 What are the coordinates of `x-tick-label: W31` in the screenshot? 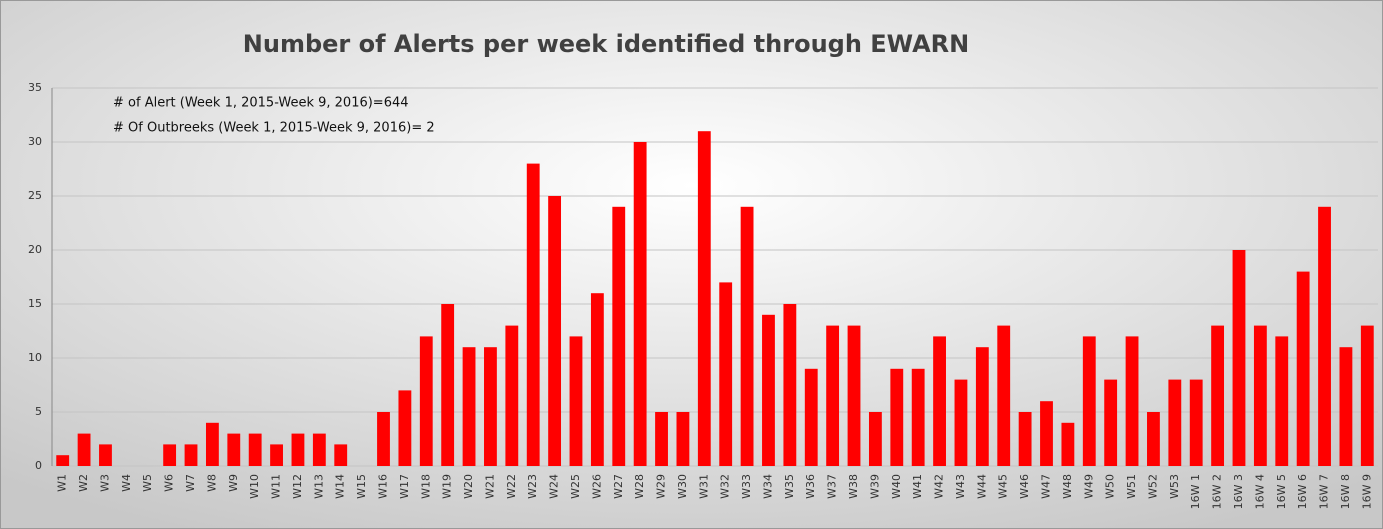 It's located at (703, 486).